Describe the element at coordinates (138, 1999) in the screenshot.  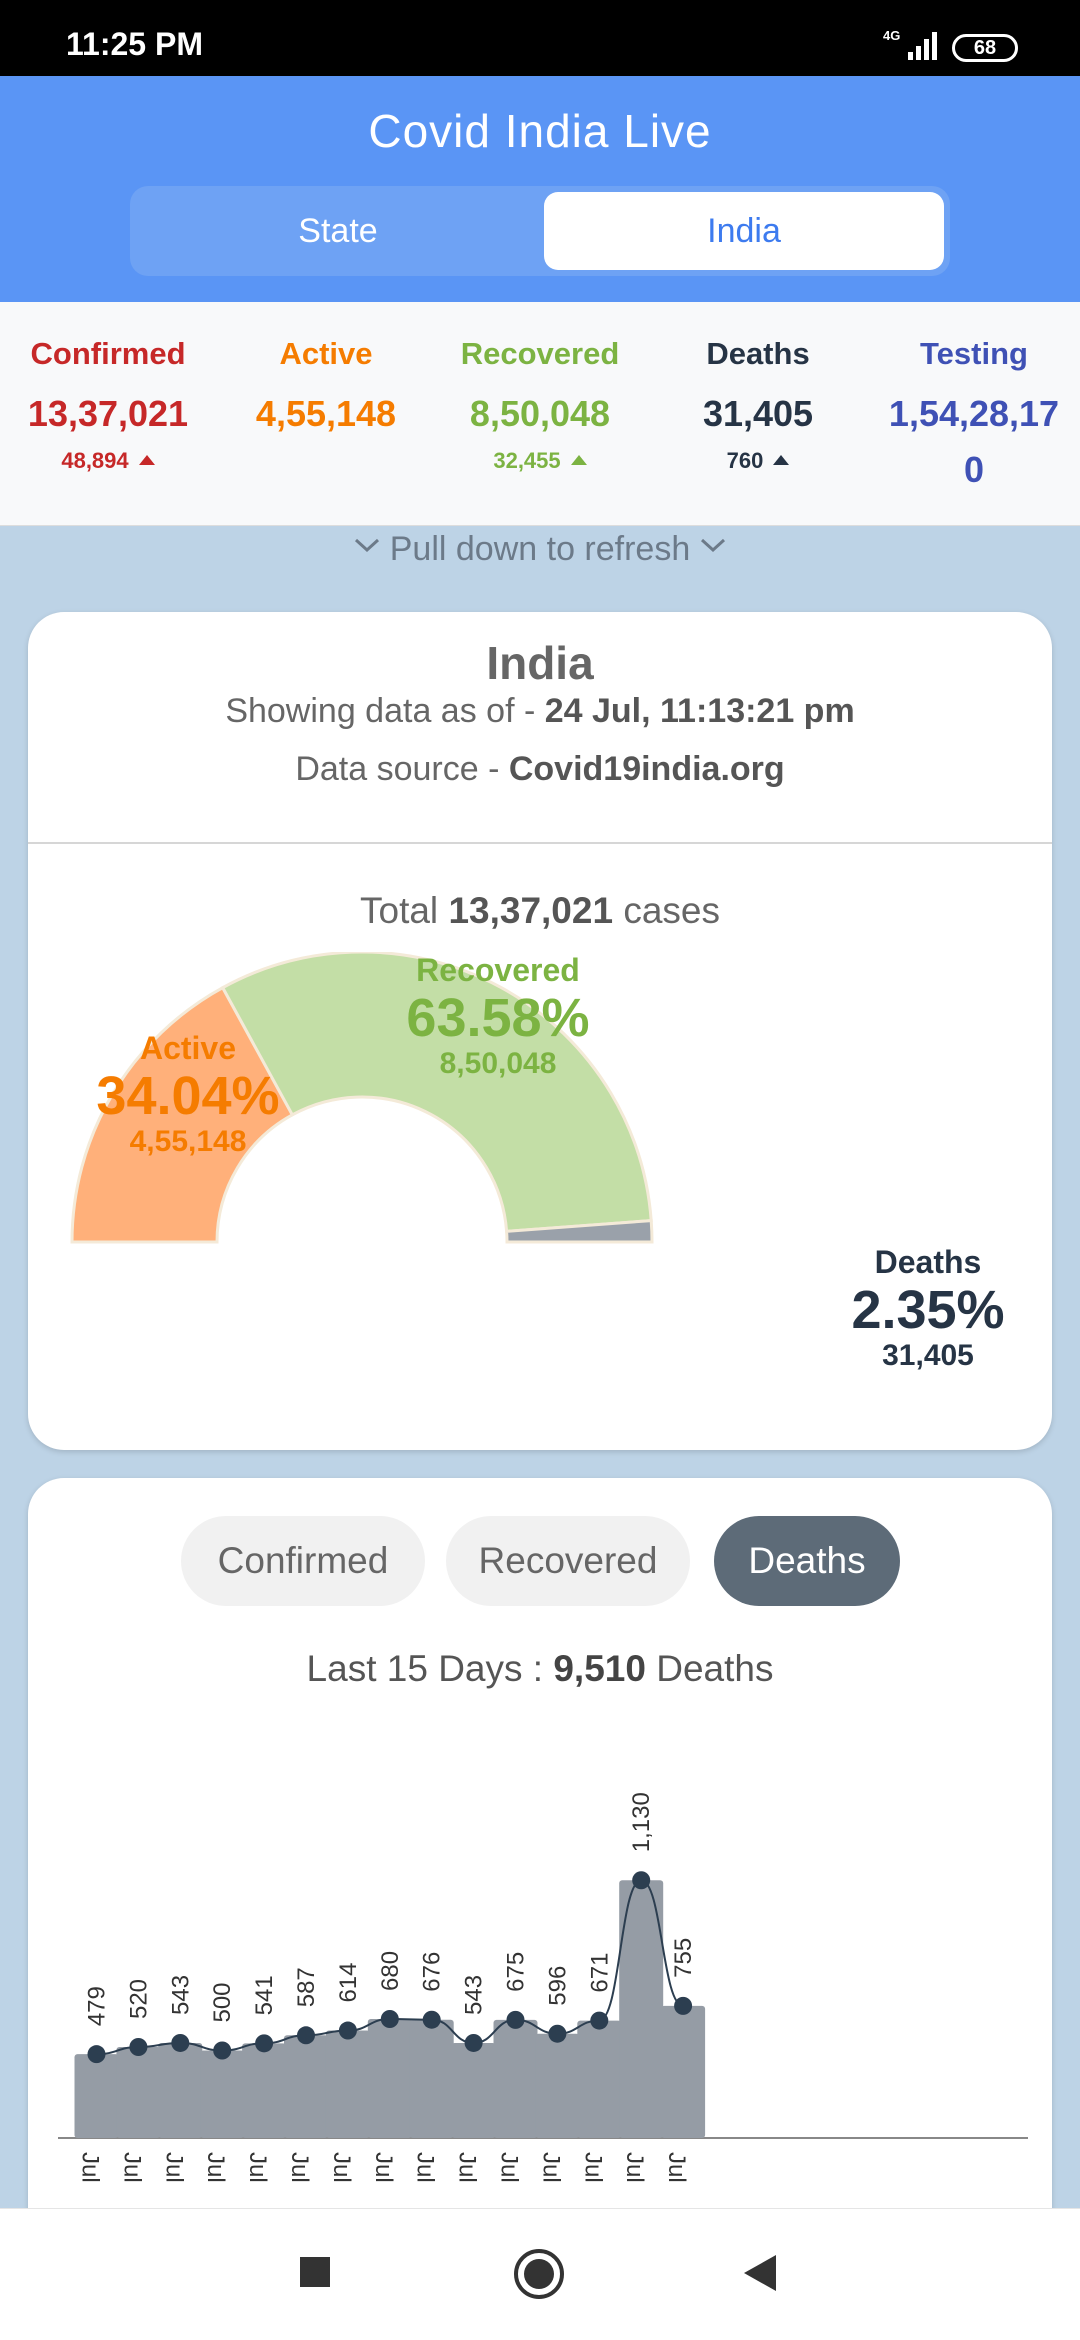
I see `bar-value-label: 520` at that location.